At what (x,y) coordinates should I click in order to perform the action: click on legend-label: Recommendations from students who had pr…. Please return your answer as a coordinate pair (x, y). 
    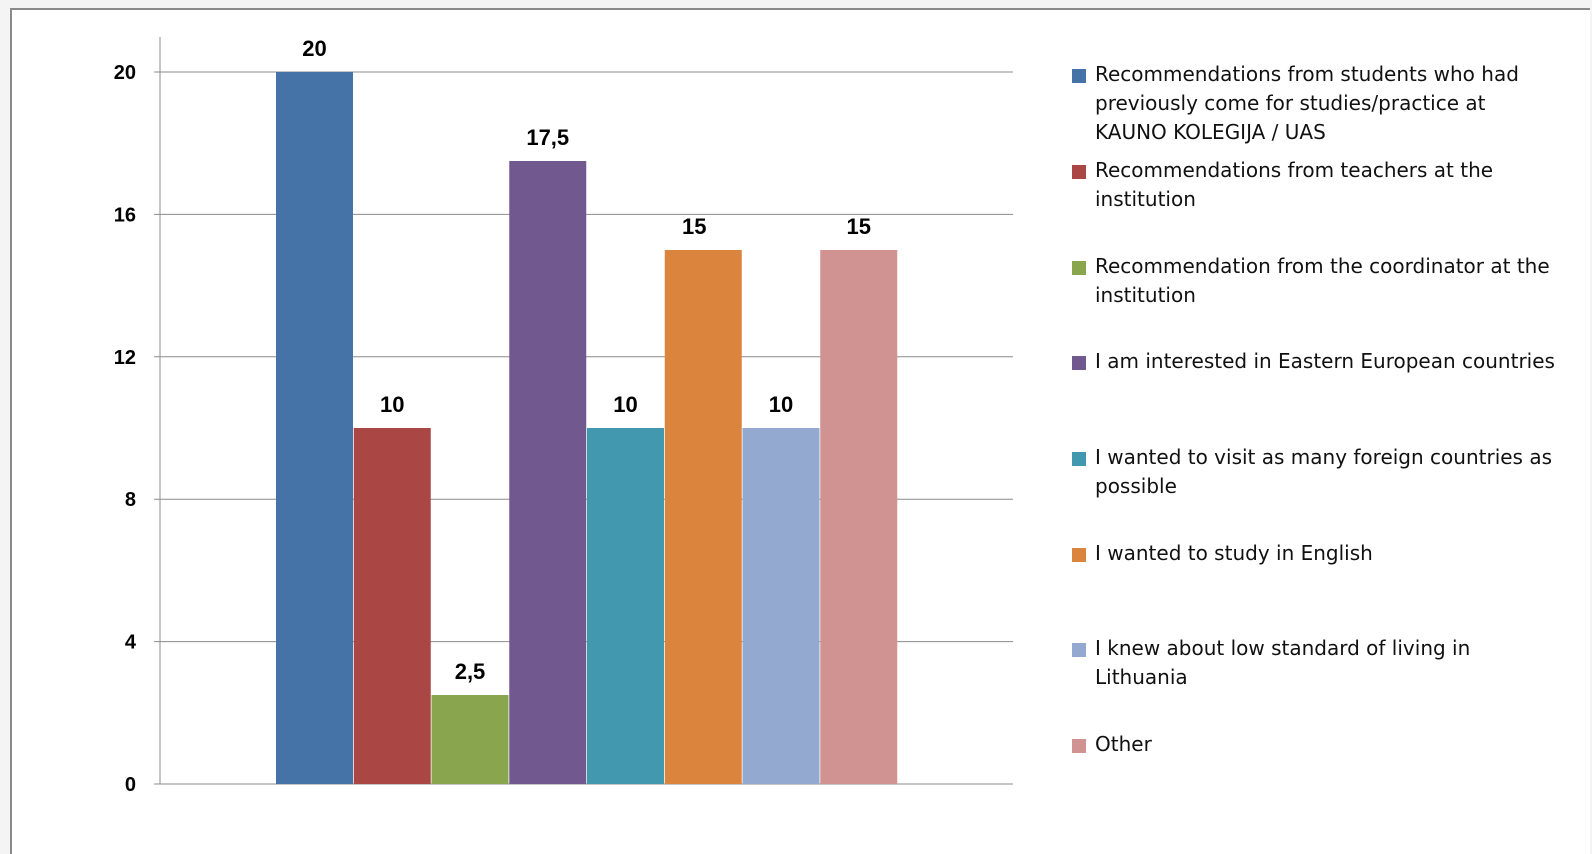
    Looking at the image, I should click on (1307, 103).